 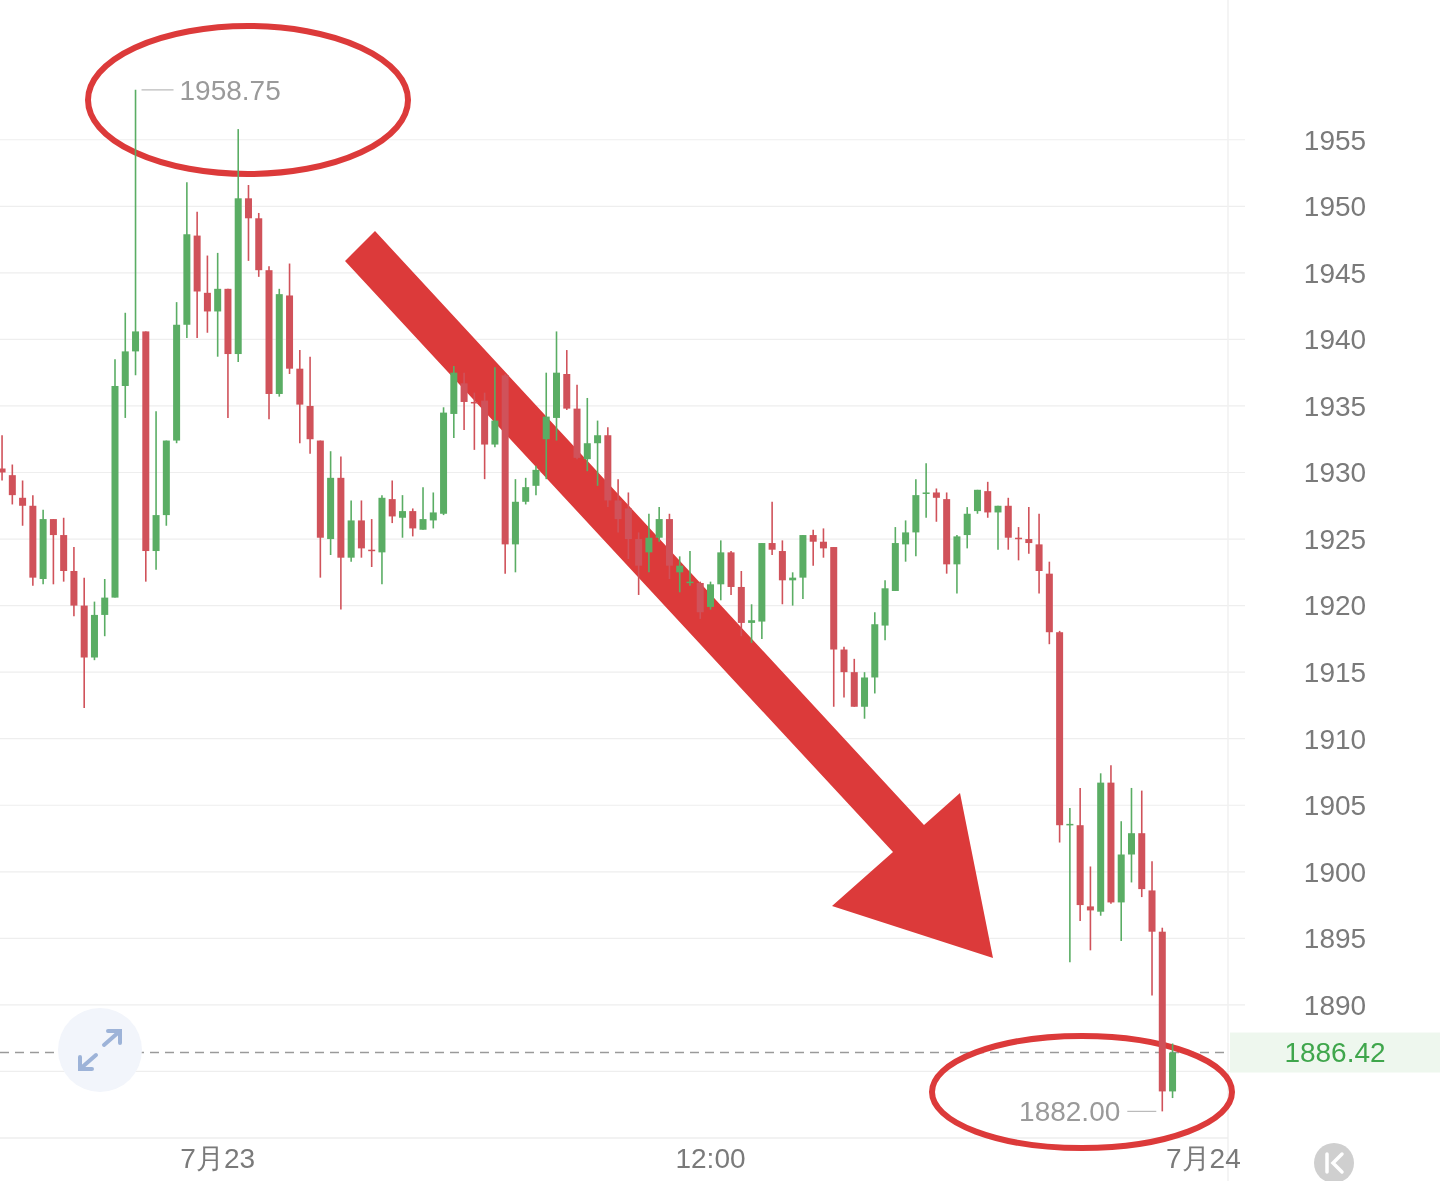 What do you see at coordinates (230, 90) in the screenshot?
I see `annotation: 1958.75` at bounding box center [230, 90].